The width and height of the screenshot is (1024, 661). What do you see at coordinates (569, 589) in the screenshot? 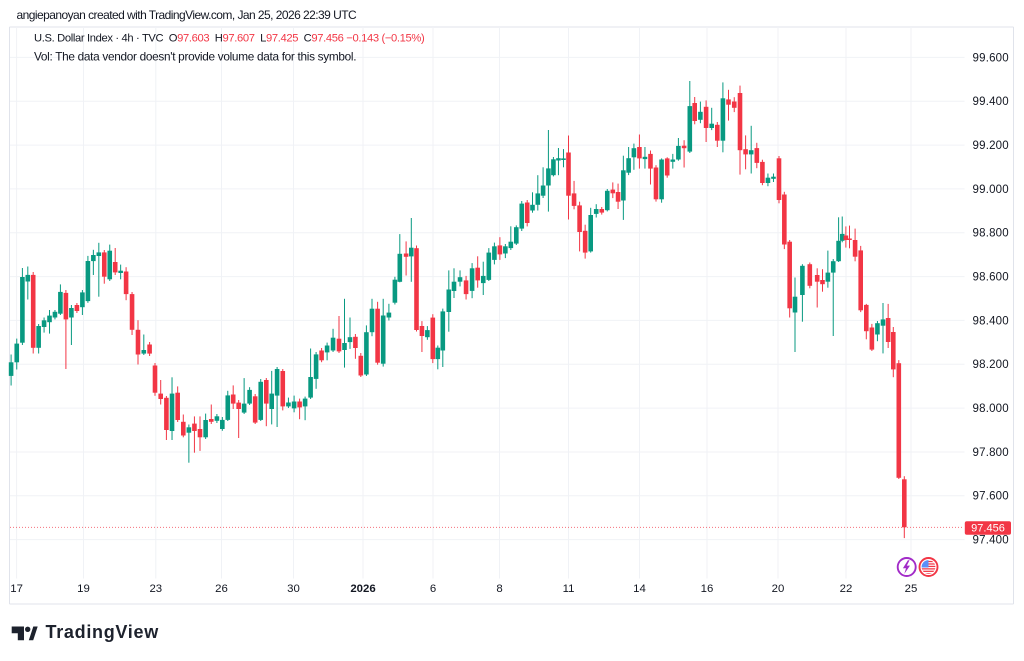
I see `svg-text: 11` at bounding box center [569, 589].